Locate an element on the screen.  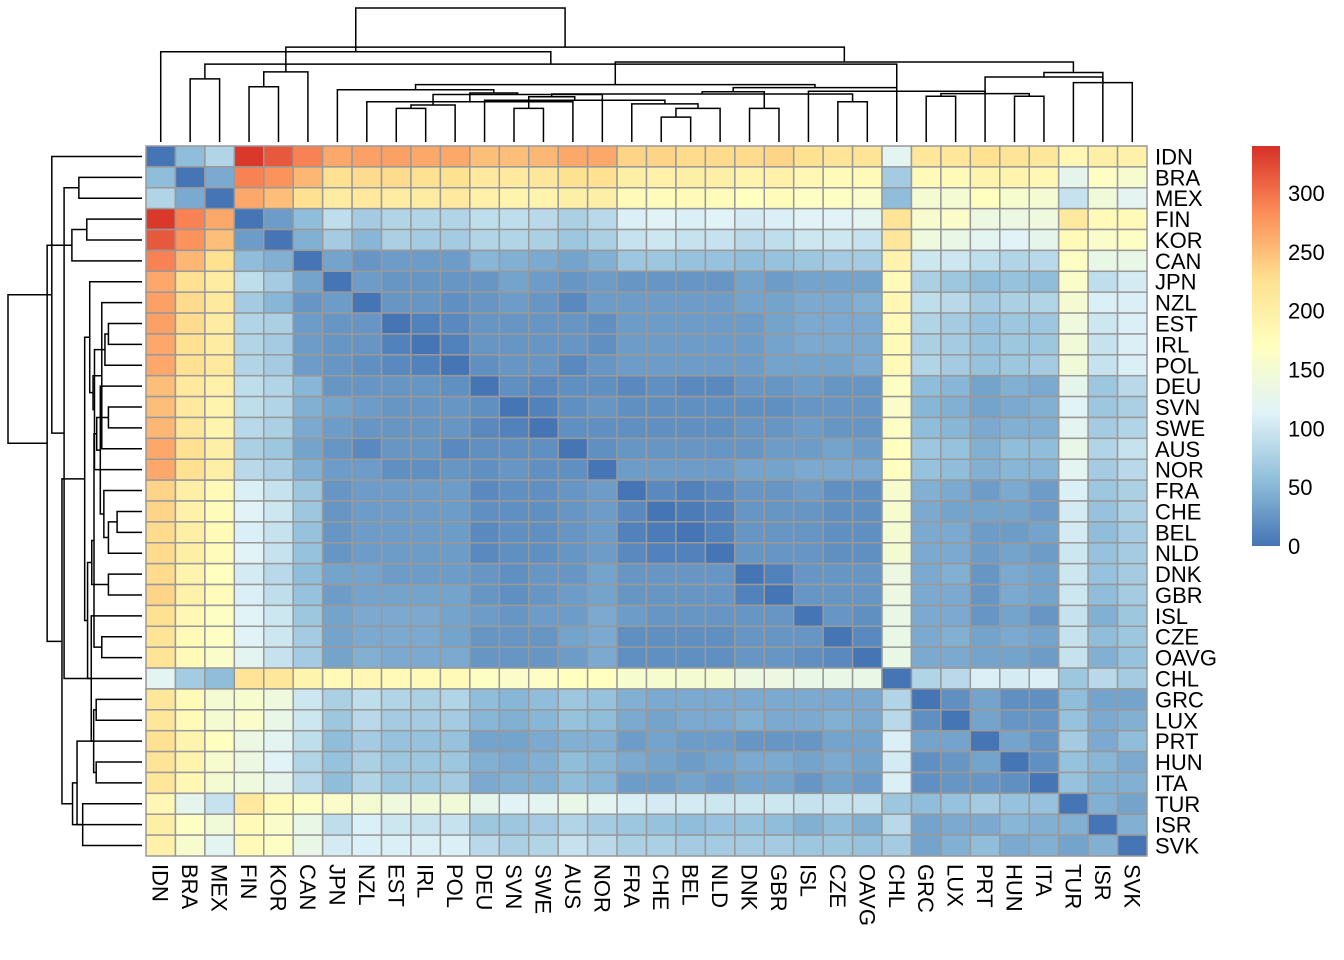
legend-tick-label: 150 is located at coordinates (1306, 370).